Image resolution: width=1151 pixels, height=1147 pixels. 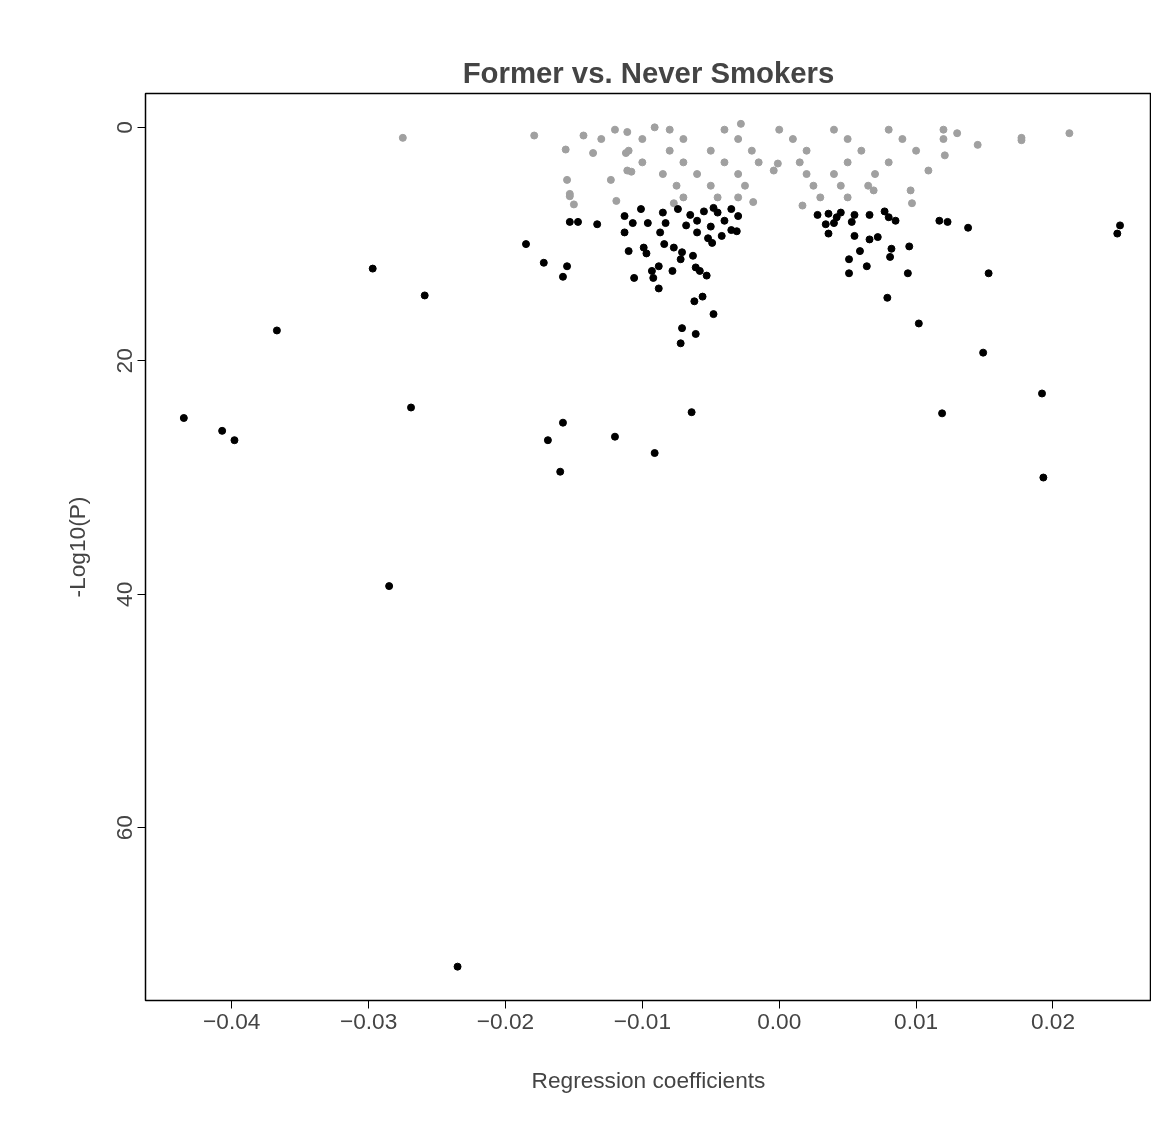 I want to click on y-axis-title: -Log10(P), so click(x=76, y=547).